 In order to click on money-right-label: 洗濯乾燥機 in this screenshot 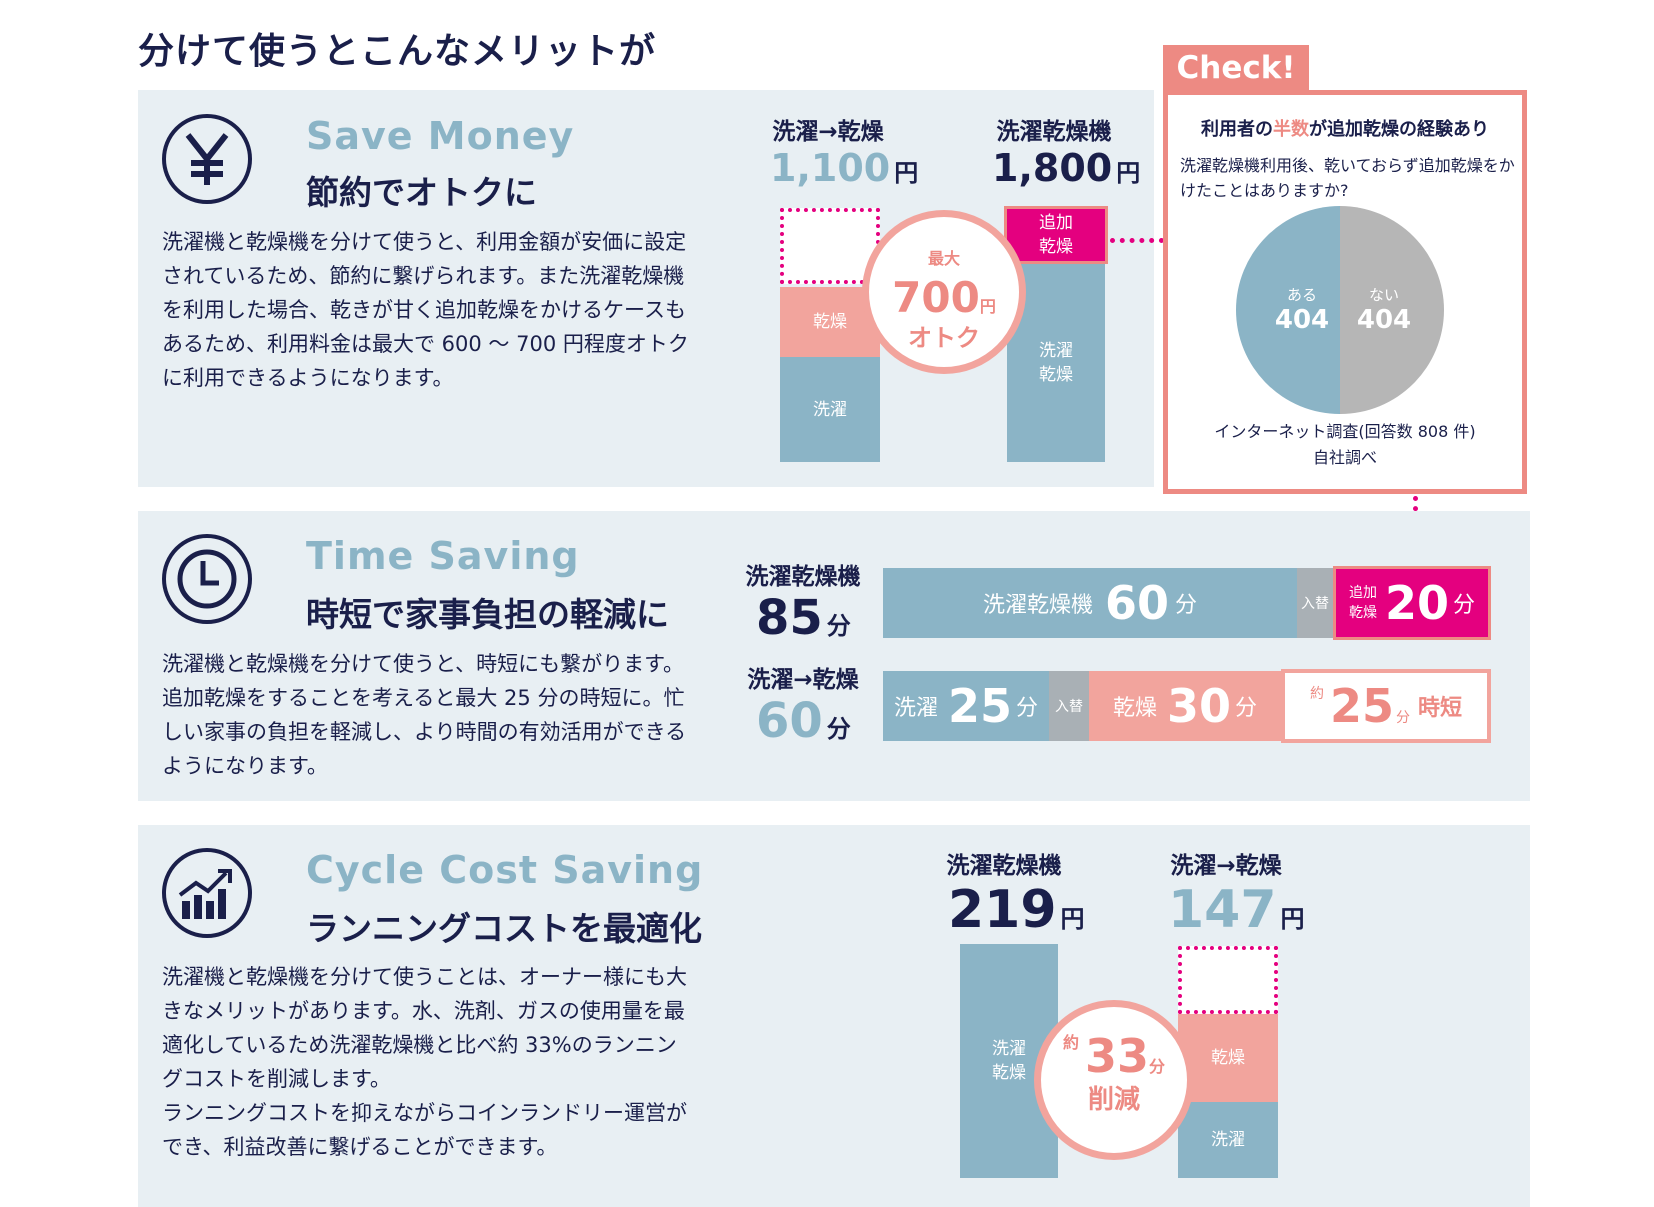, I will do `click(1054, 132)`.